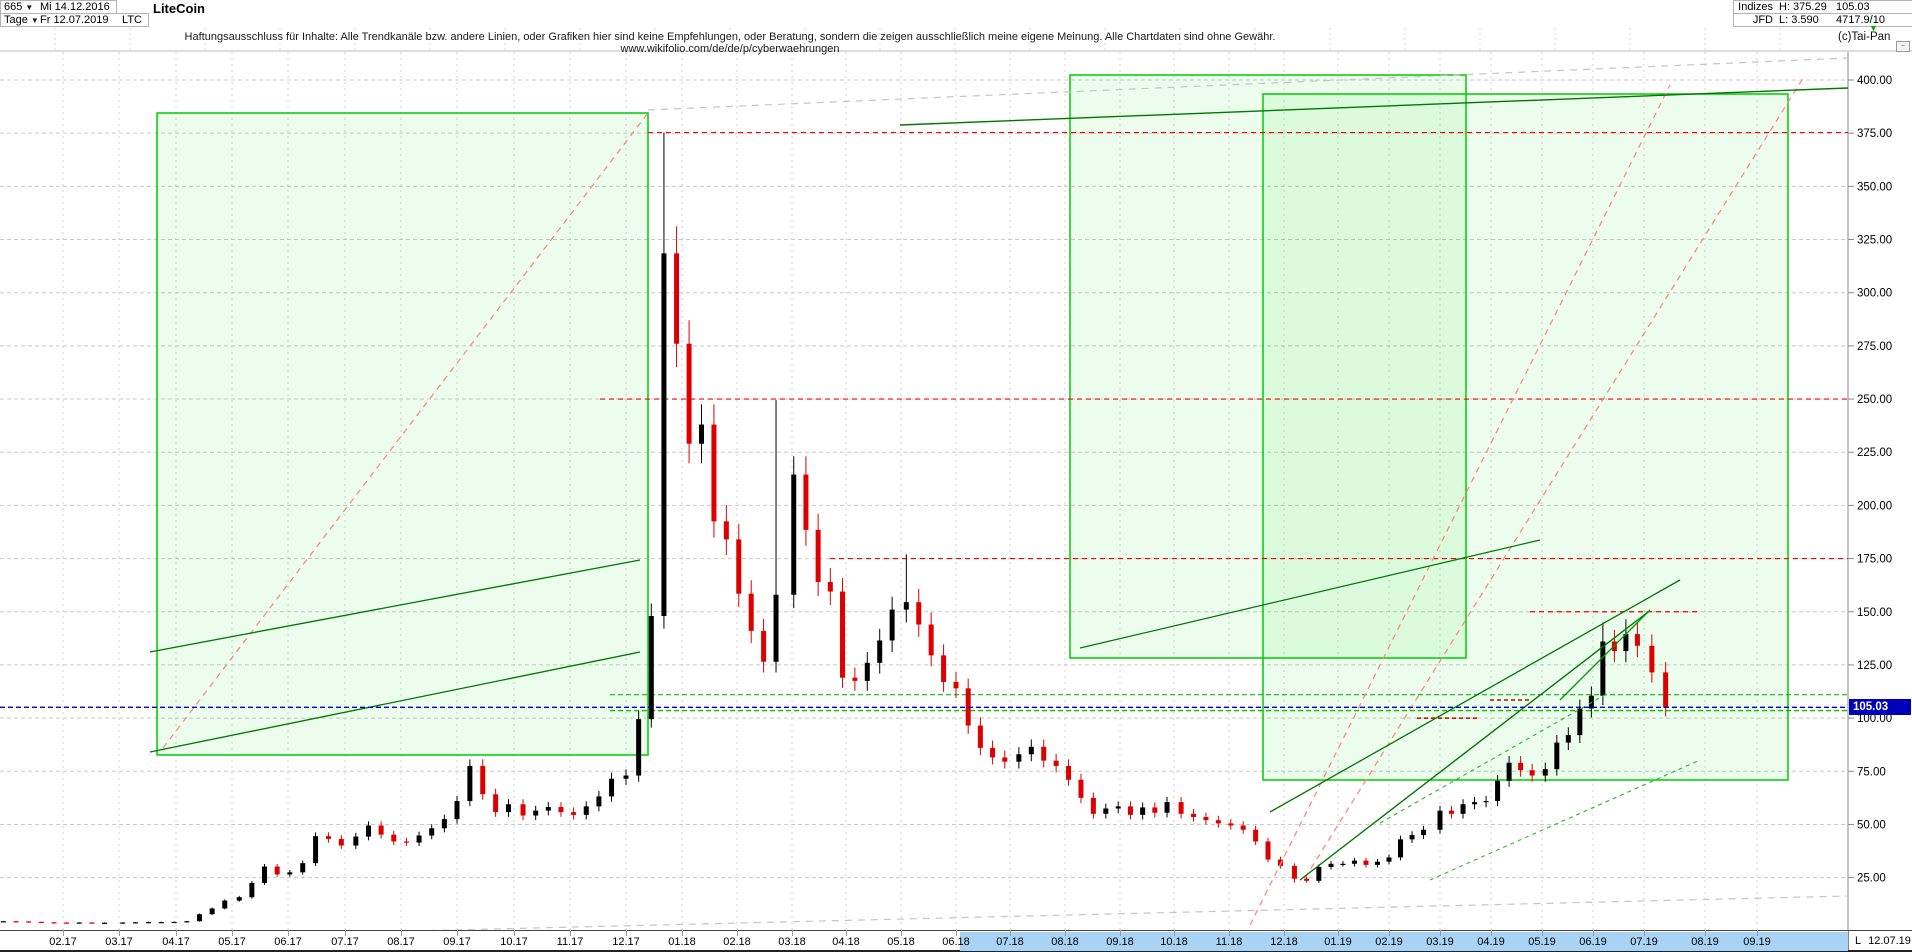 This screenshot has width=1912, height=952. Describe the element at coordinates (1874, 560) in the screenshot. I see `y-axis-label: 175.00` at that location.